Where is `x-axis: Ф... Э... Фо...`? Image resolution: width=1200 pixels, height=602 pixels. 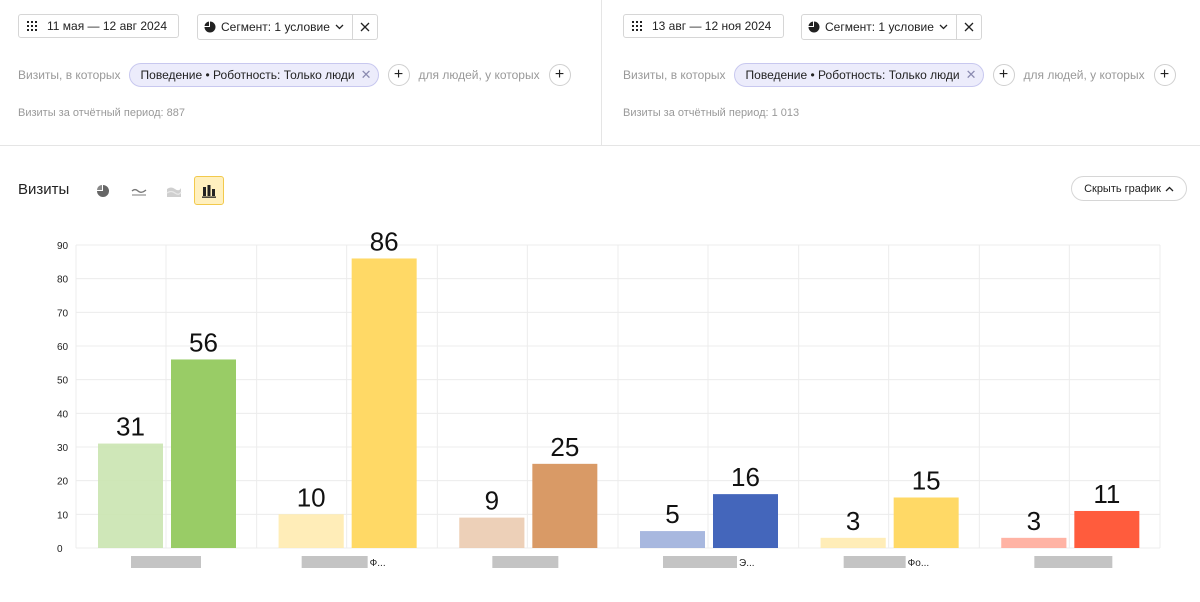
x-axis: Ф... Э... Фо... is located at coordinates (622, 562).